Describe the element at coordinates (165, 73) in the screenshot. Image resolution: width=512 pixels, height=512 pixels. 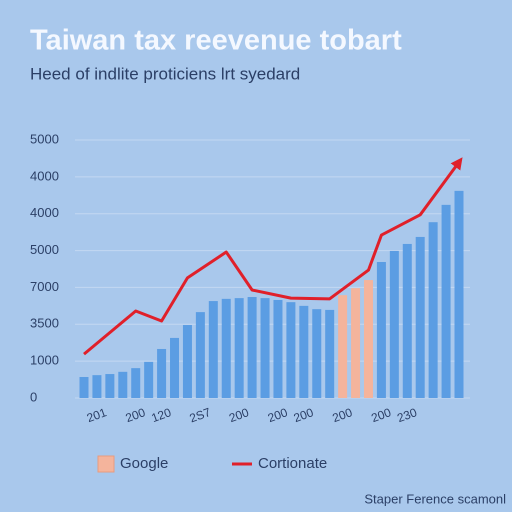
I see `chart-subtitle: Heed of indlite proticiens lrt syedard` at that location.